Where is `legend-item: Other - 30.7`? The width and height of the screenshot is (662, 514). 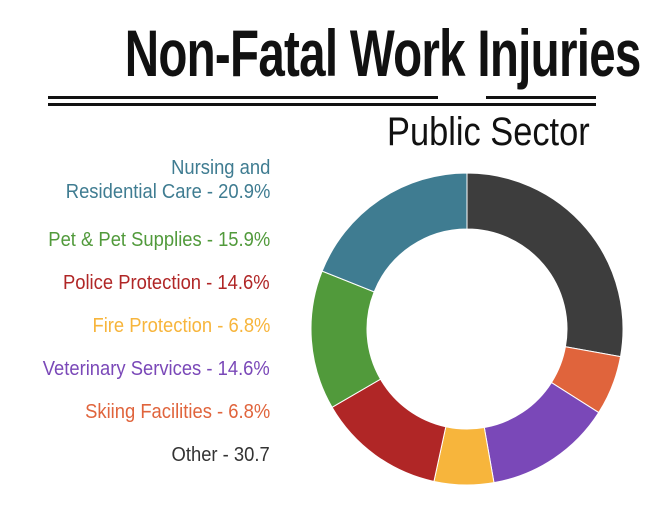
legend-item: Other - 30.7 is located at coordinates (221, 455).